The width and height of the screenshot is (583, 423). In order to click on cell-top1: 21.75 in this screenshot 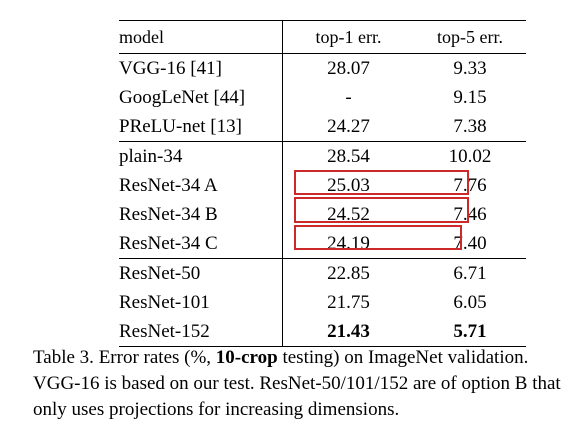, I will do `click(348, 302)`.